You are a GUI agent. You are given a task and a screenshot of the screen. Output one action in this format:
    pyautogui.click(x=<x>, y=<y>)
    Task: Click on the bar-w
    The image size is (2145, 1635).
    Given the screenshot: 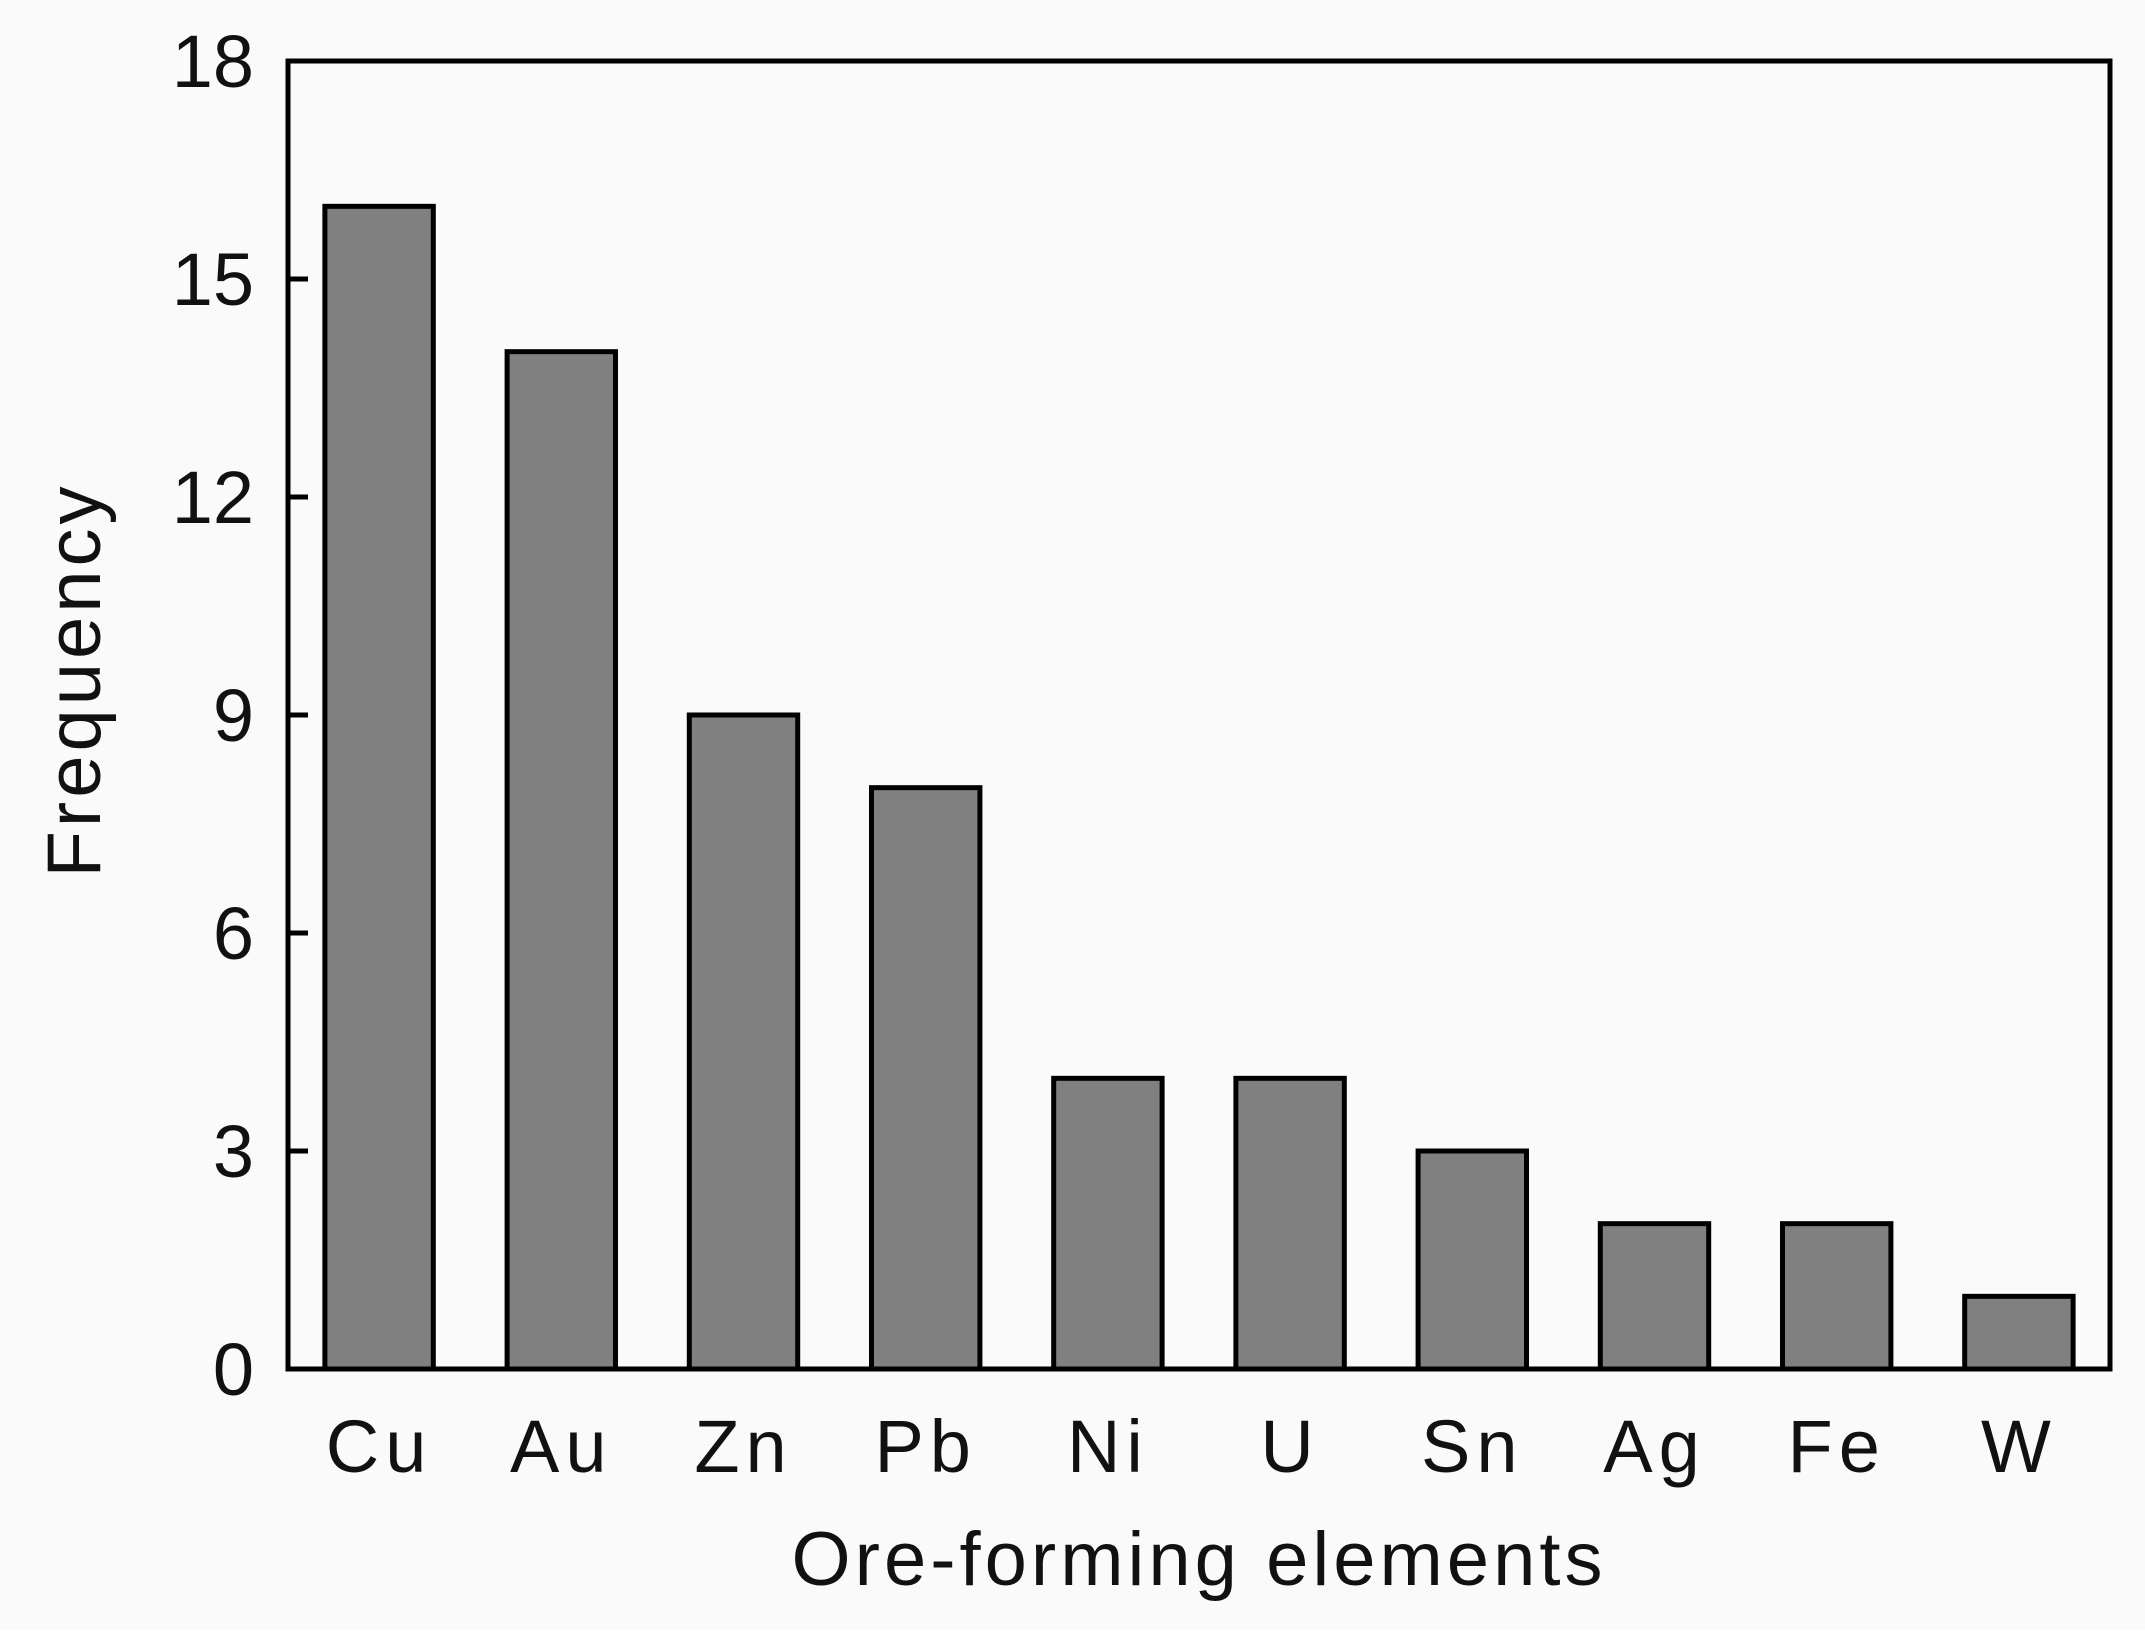 What is the action you would take?
    pyautogui.click(x=2019, y=1332)
    